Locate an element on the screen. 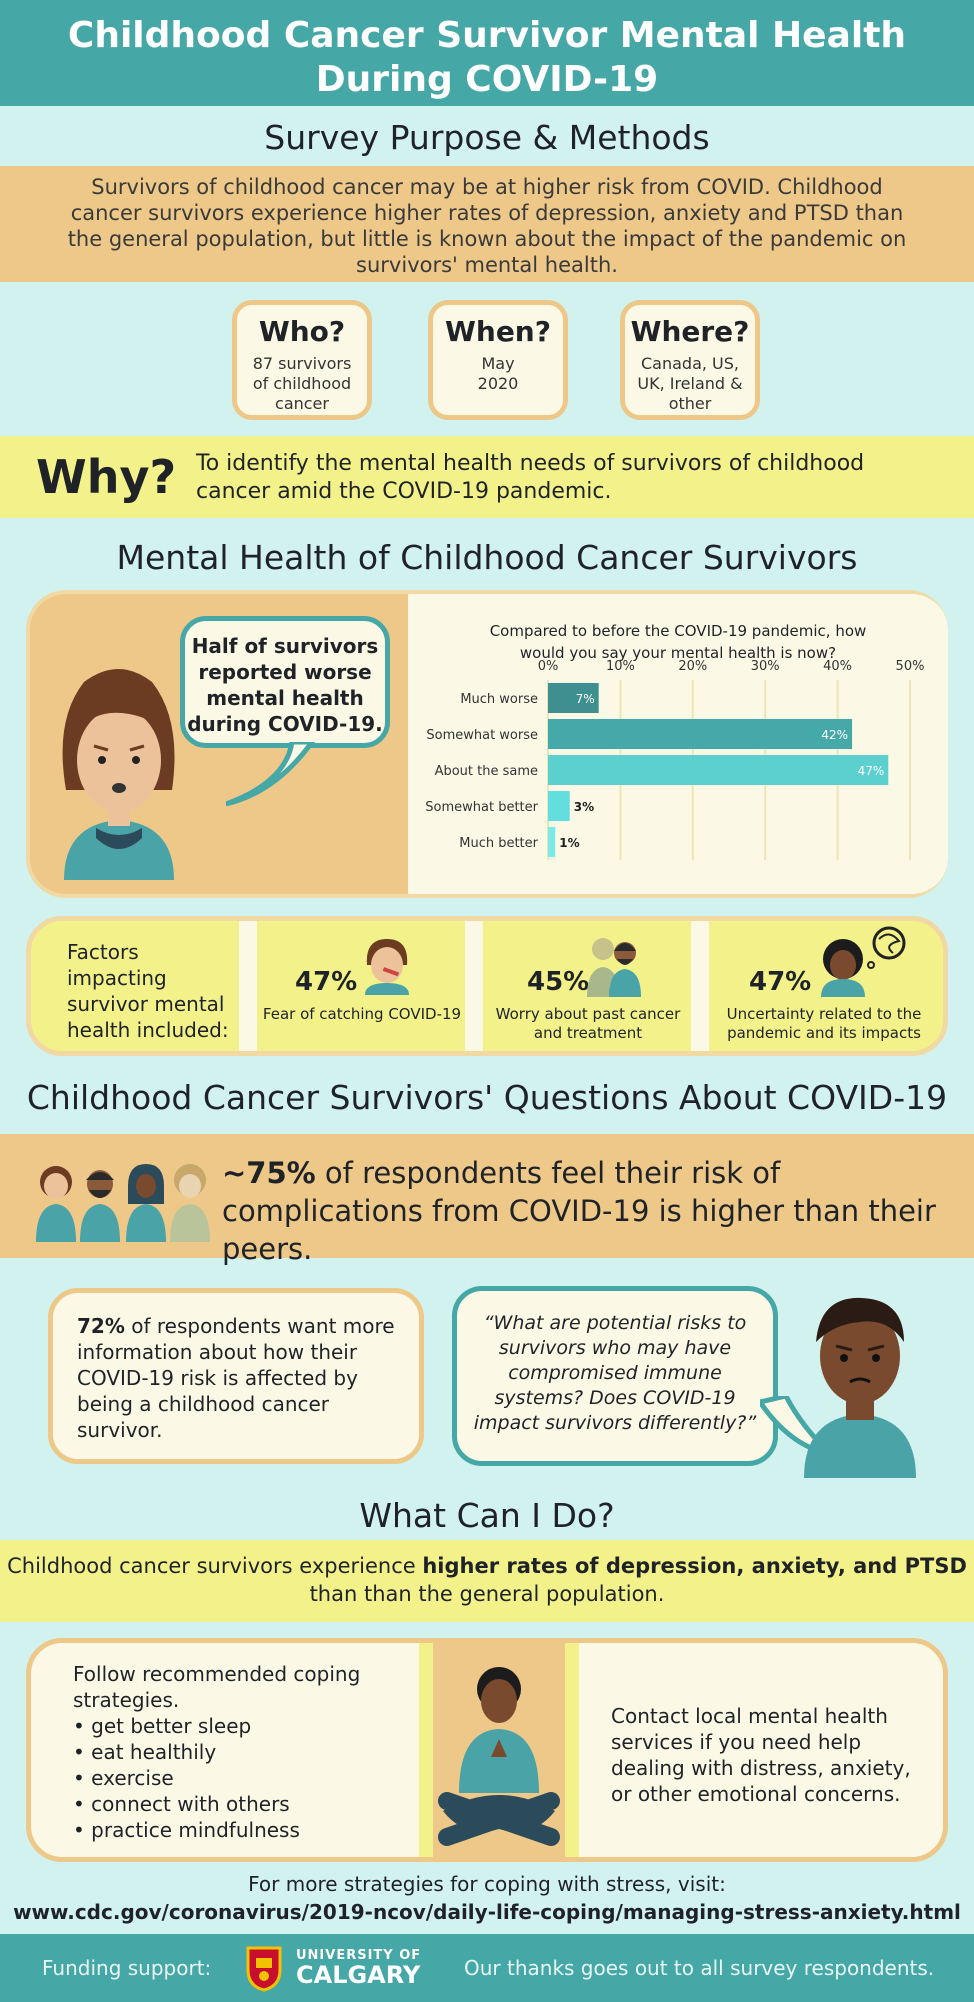 This screenshot has width=974, height=2002. chart-category-label: Somewhat worse is located at coordinates (482, 735).